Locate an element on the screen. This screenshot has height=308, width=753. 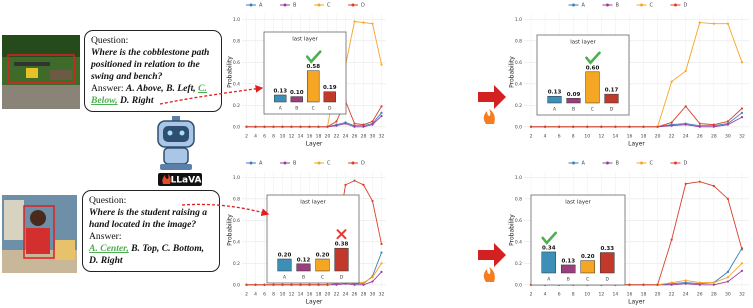
value-label: 0.20 is located at coordinates (323, 256).